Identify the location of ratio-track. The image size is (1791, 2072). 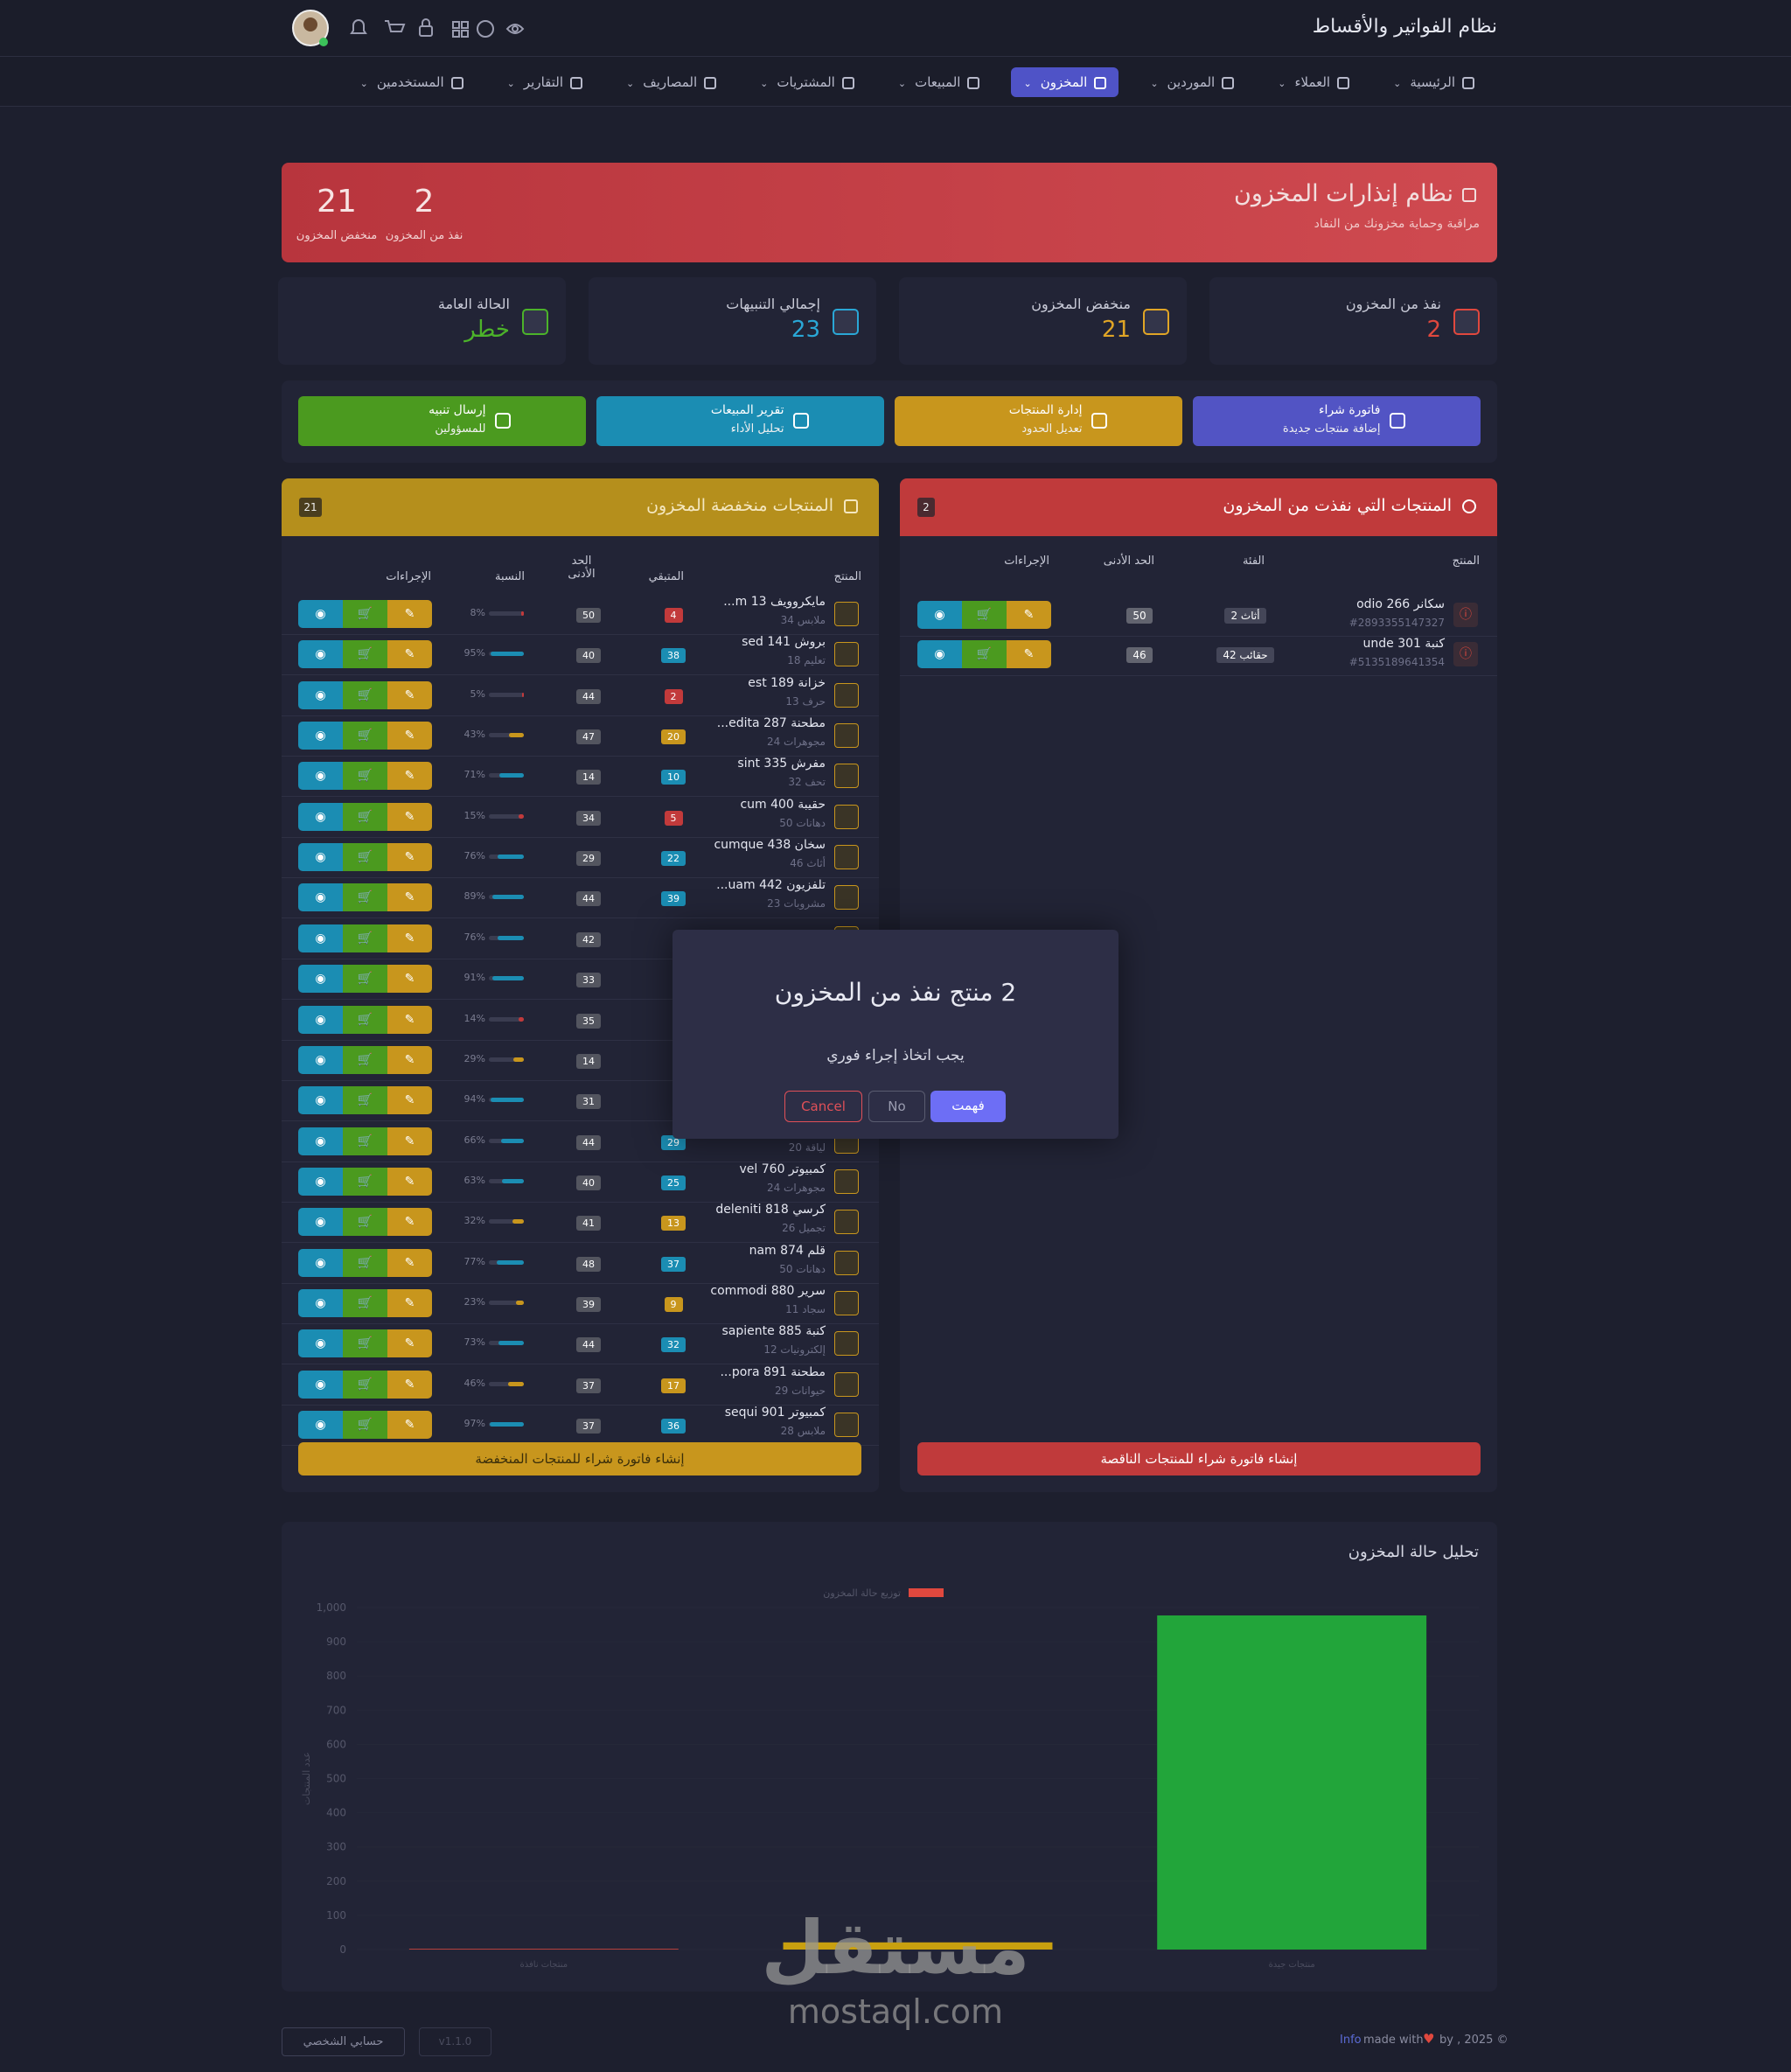
(506, 1019).